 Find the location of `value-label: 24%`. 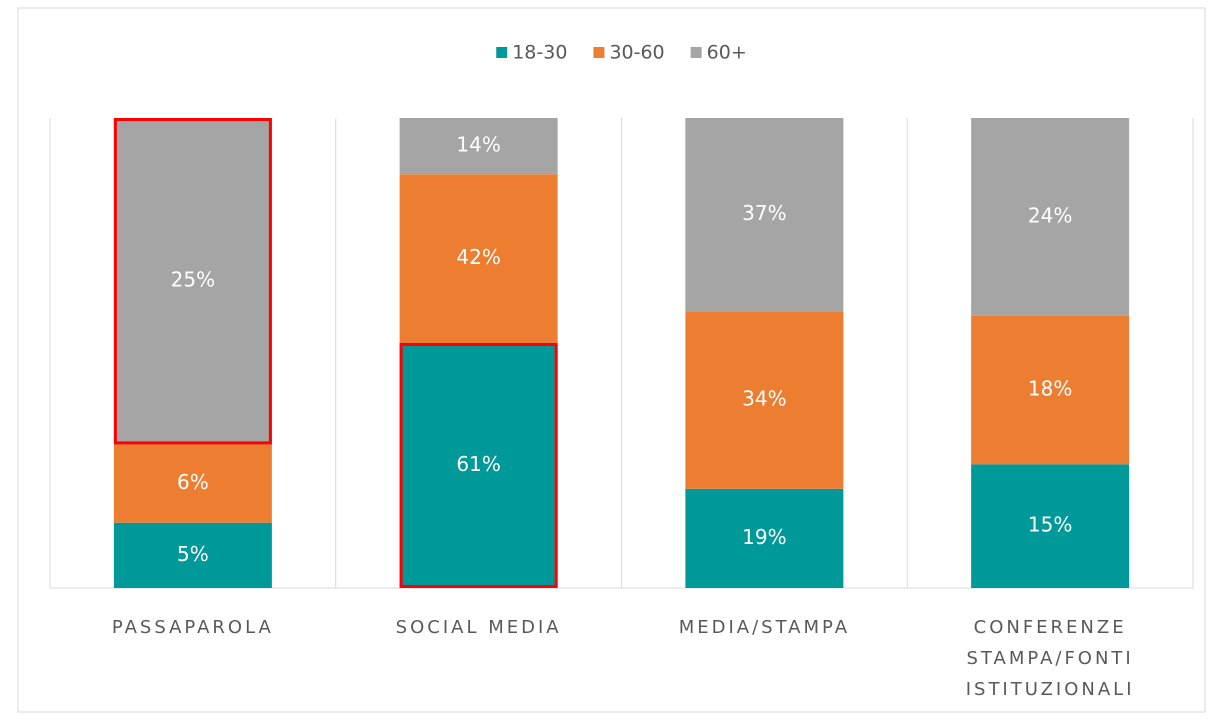

value-label: 24% is located at coordinates (1050, 215).